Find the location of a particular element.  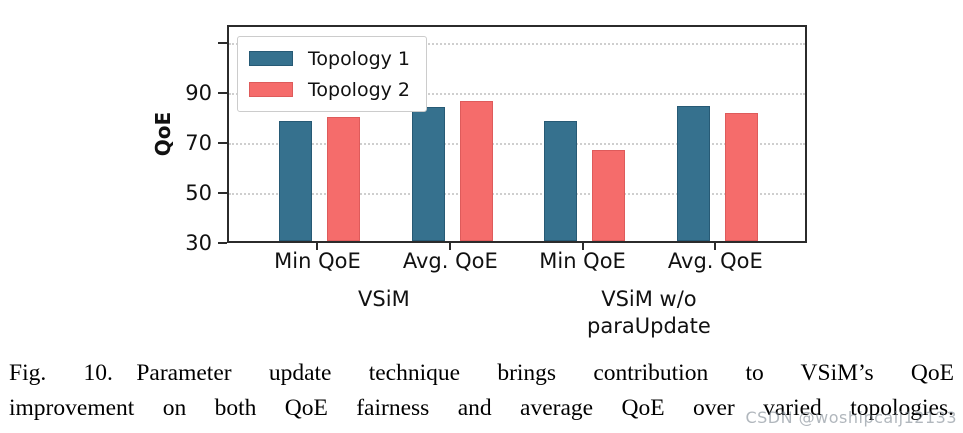

legend-row-topology-2: Topology 2 is located at coordinates (329, 89).